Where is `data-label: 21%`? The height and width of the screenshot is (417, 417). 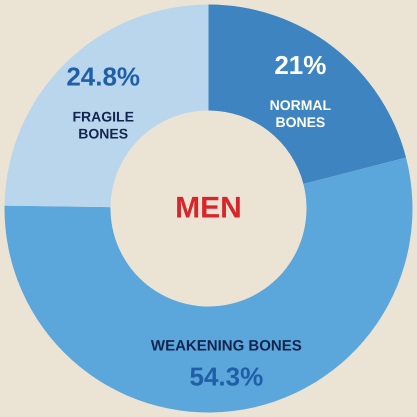 data-label: 21% is located at coordinates (300, 65).